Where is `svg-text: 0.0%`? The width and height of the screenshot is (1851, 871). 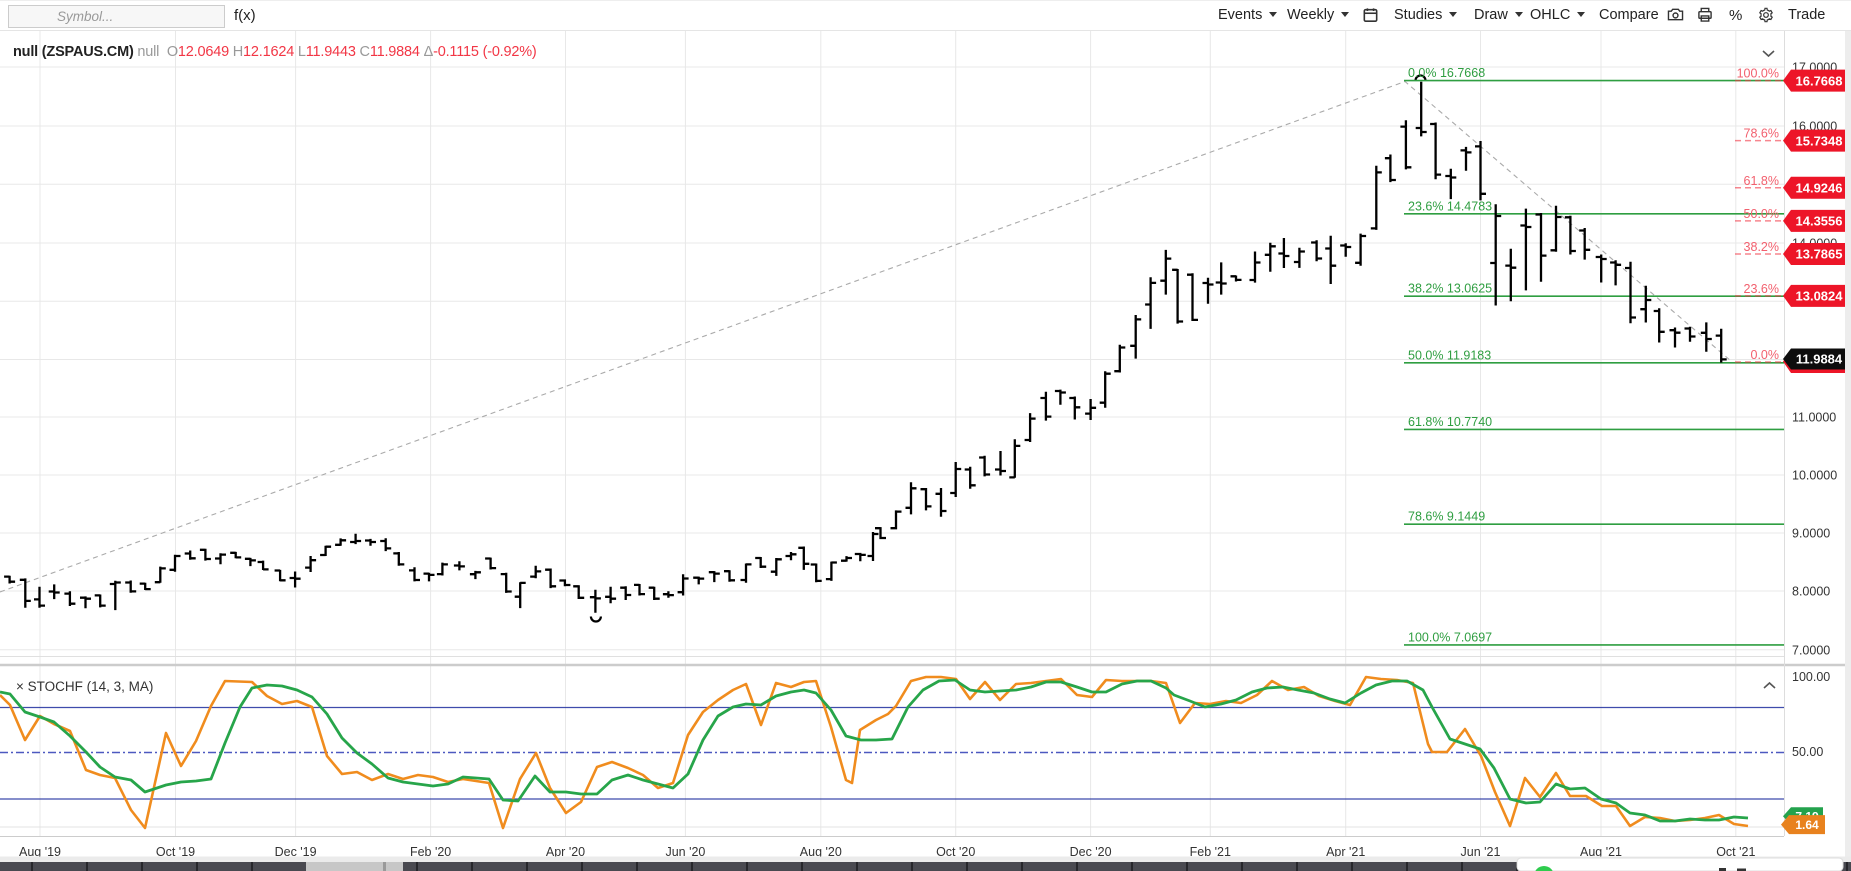
svg-text: 0.0% is located at coordinates (1765, 355).